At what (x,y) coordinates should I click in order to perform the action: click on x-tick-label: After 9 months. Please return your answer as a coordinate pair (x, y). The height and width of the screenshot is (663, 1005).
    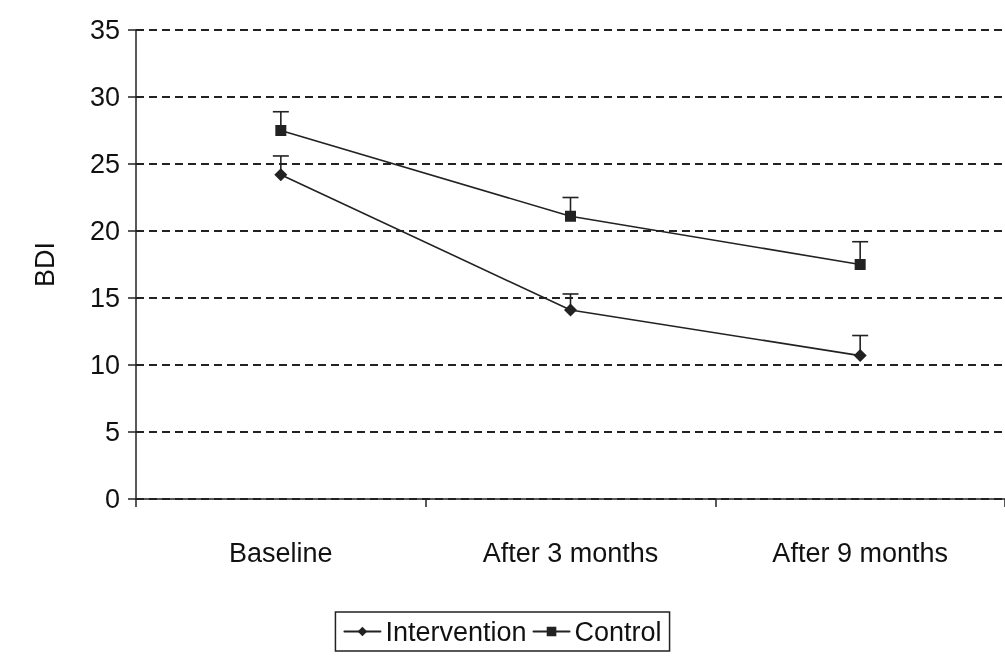
    Looking at the image, I should click on (860, 552).